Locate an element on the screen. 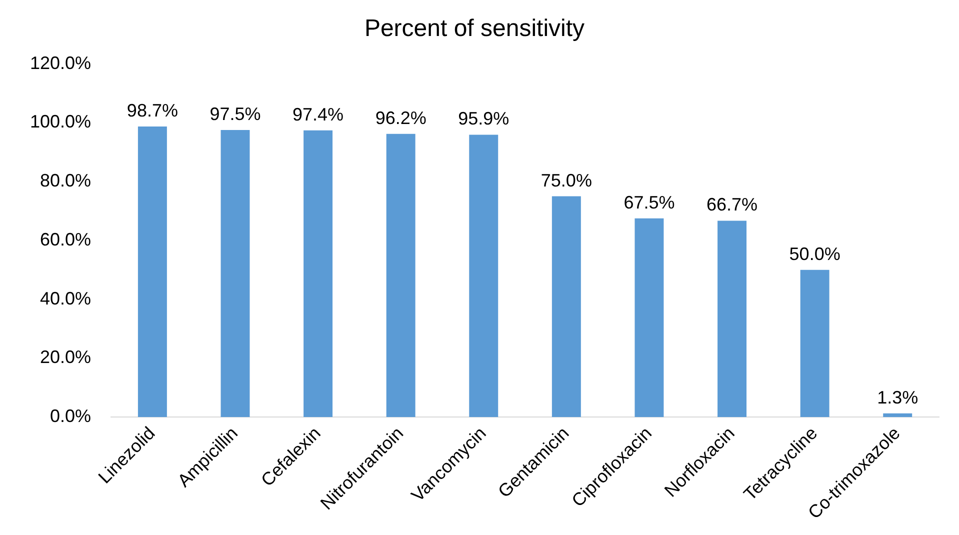  data-label: 97.4% is located at coordinates (318, 114).